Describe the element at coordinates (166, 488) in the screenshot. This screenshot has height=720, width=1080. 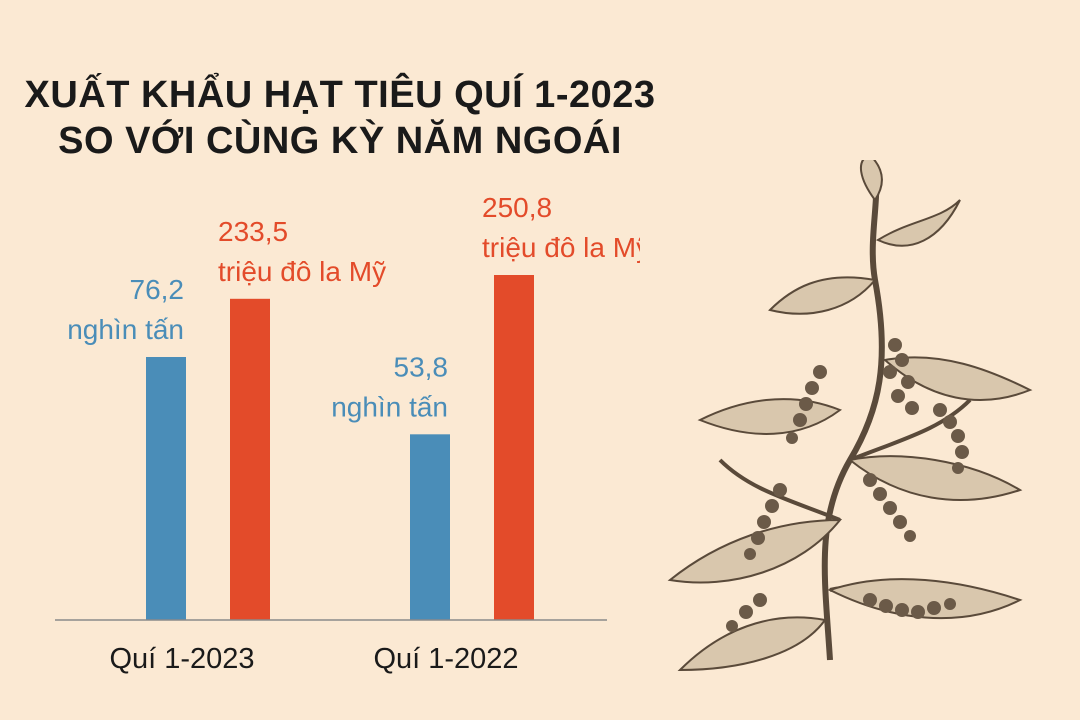
I see `bar-series0-cat0` at that location.